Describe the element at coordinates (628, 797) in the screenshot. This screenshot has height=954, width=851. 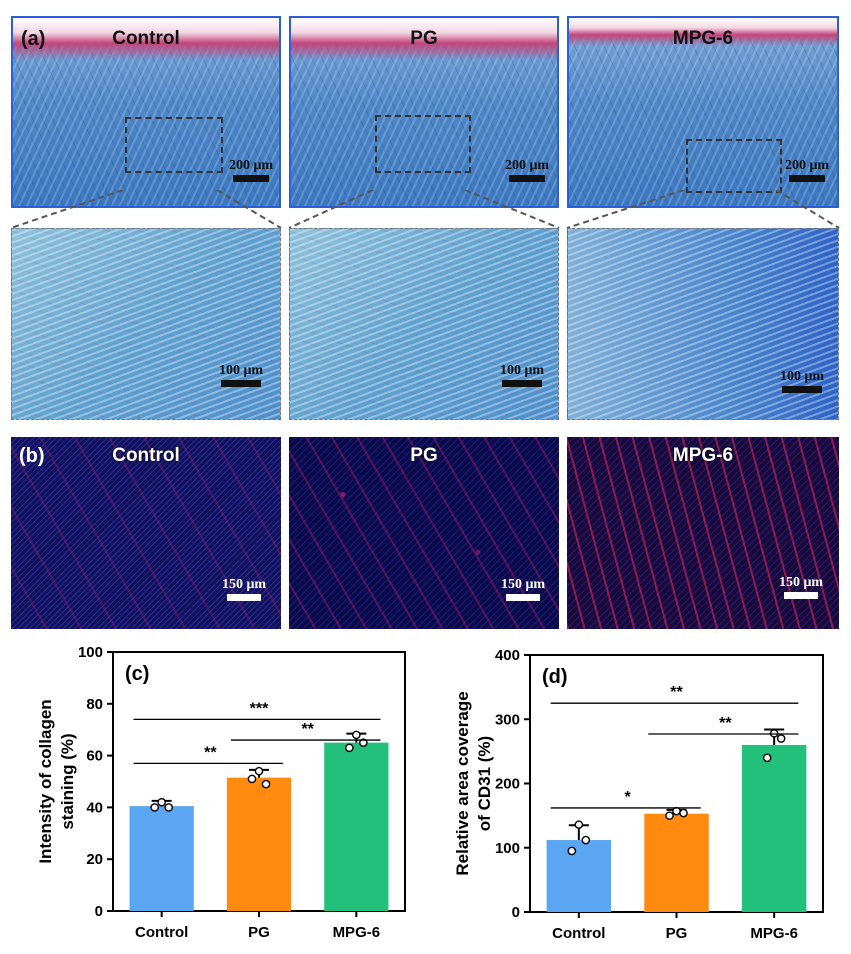
I see `significance-label: *` at that location.